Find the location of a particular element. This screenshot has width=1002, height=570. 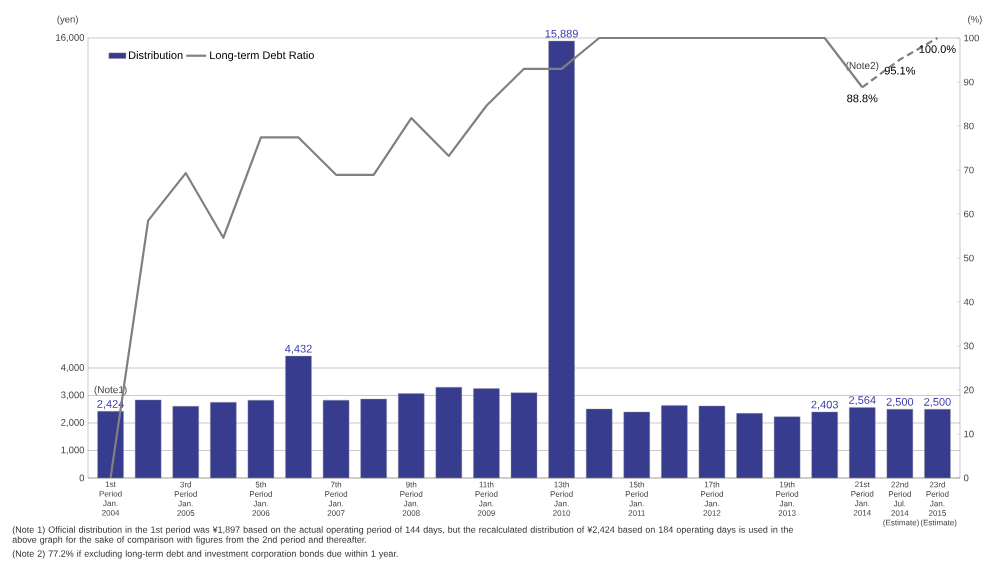

data-label: 2,403 is located at coordinates (824, 405).